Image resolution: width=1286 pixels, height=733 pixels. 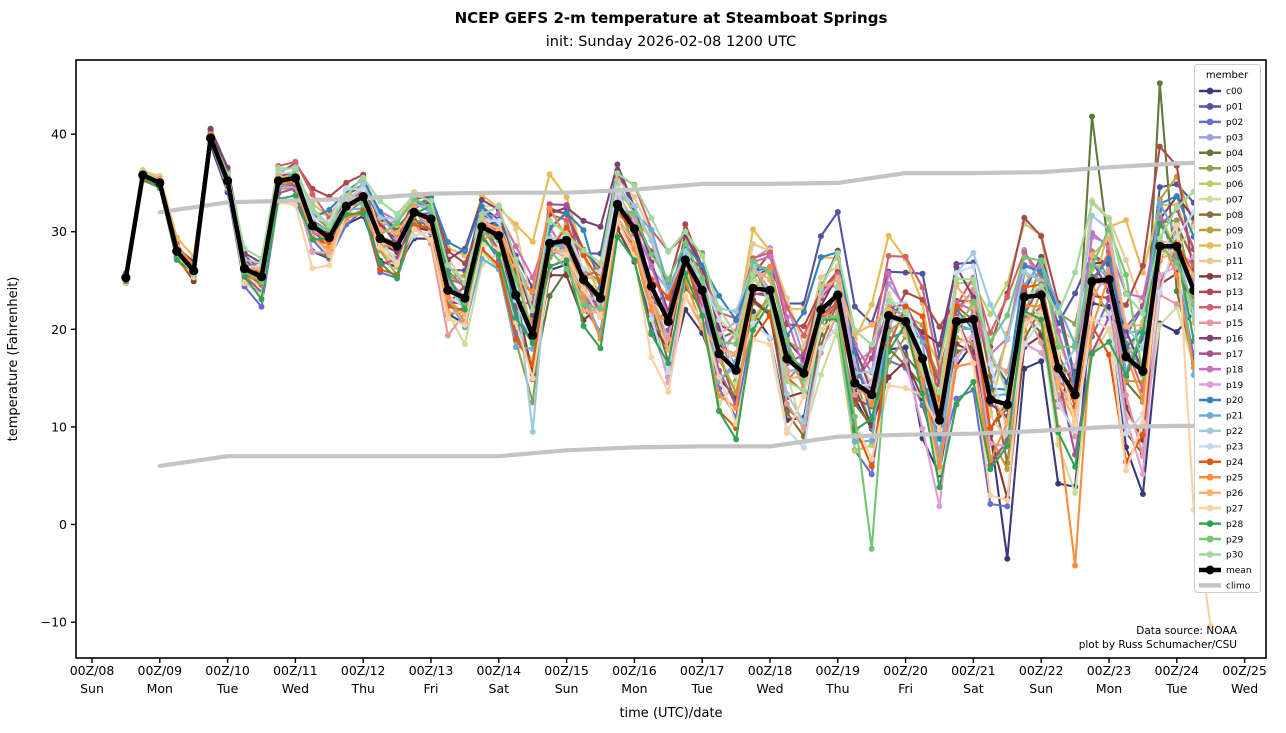 I want to click on legend-entry-p26: p26, so click(x=1221, y=494).